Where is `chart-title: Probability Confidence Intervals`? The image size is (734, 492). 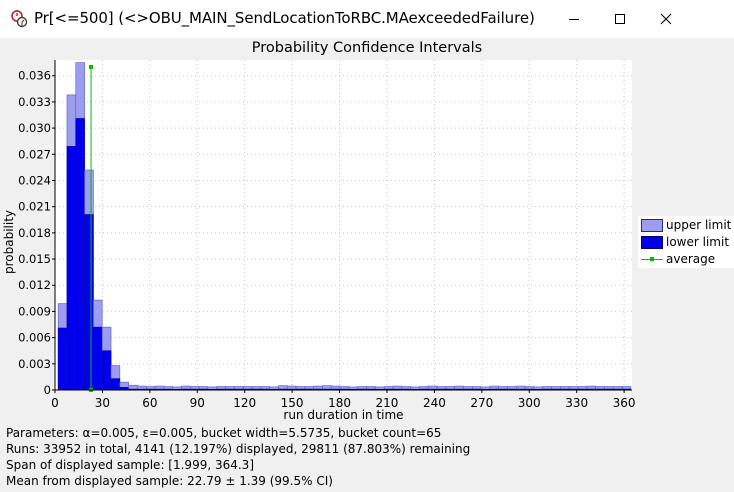
chart-title: Probability Confidence Intervals is located at coordinates (367, 48).